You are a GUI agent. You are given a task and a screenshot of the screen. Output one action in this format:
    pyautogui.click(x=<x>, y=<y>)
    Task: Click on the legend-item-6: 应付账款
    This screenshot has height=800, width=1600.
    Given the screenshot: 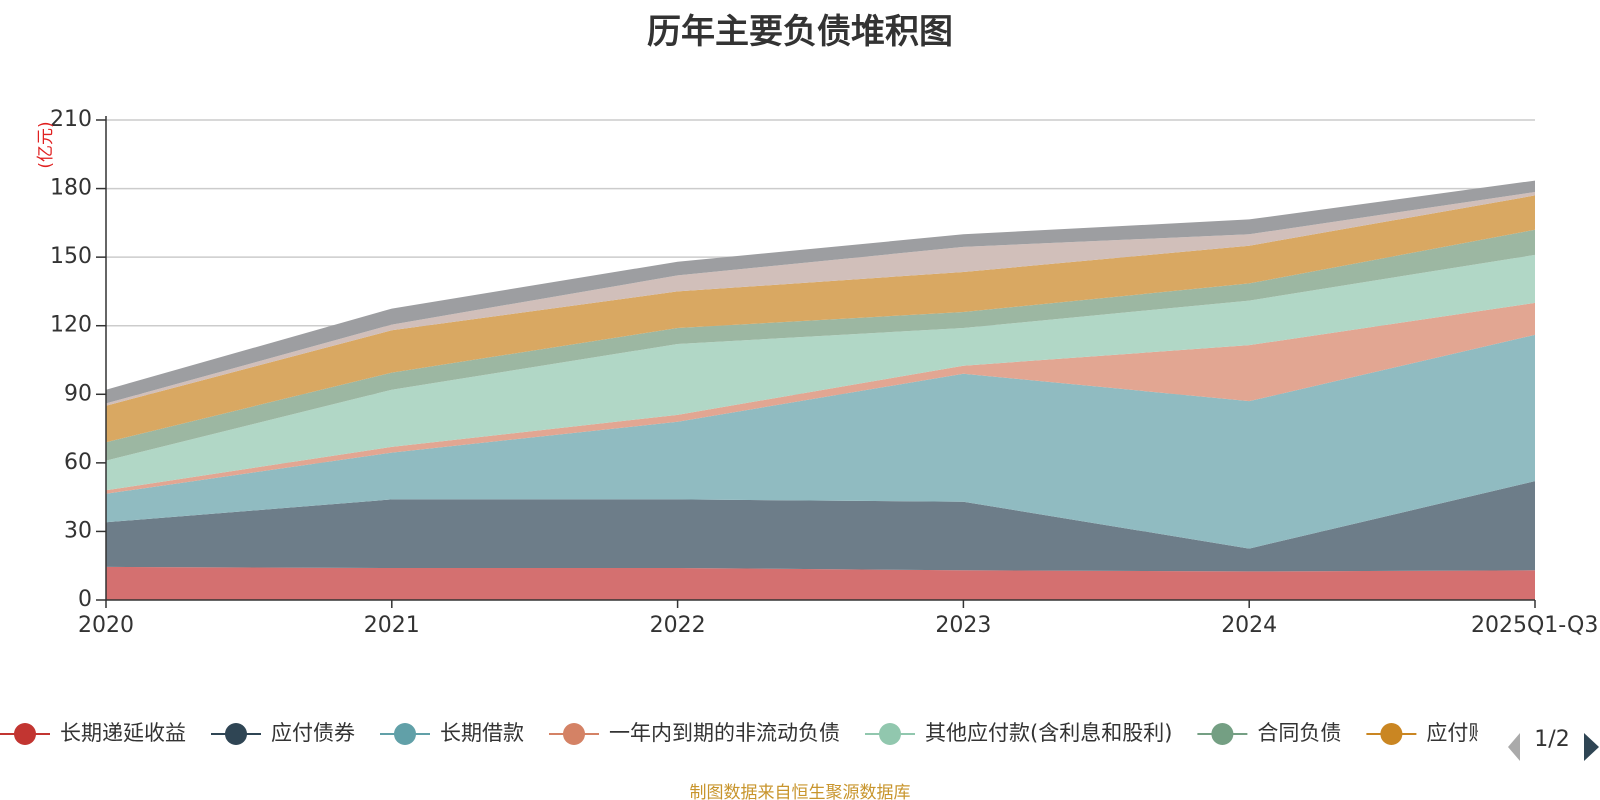 What is the action you would take?
    pyautogui.click(x=1438, y=733)
    